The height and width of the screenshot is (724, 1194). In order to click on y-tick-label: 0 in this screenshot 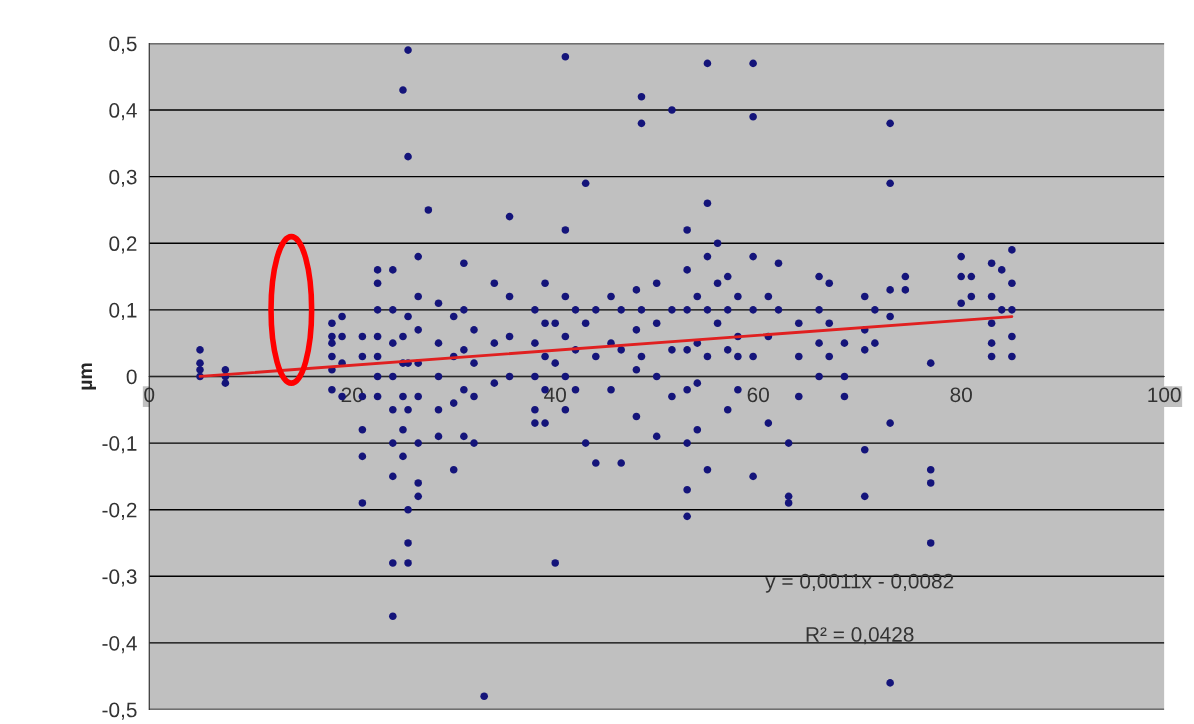, I will do `click(131, 377)`.